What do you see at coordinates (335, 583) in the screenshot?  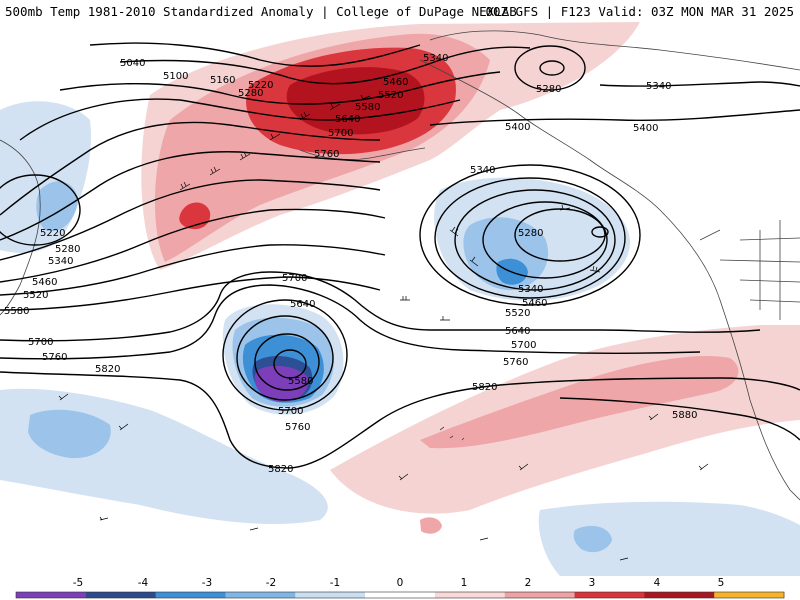 I see `colorbar-tick: -1` at bounding box center [335, 583].